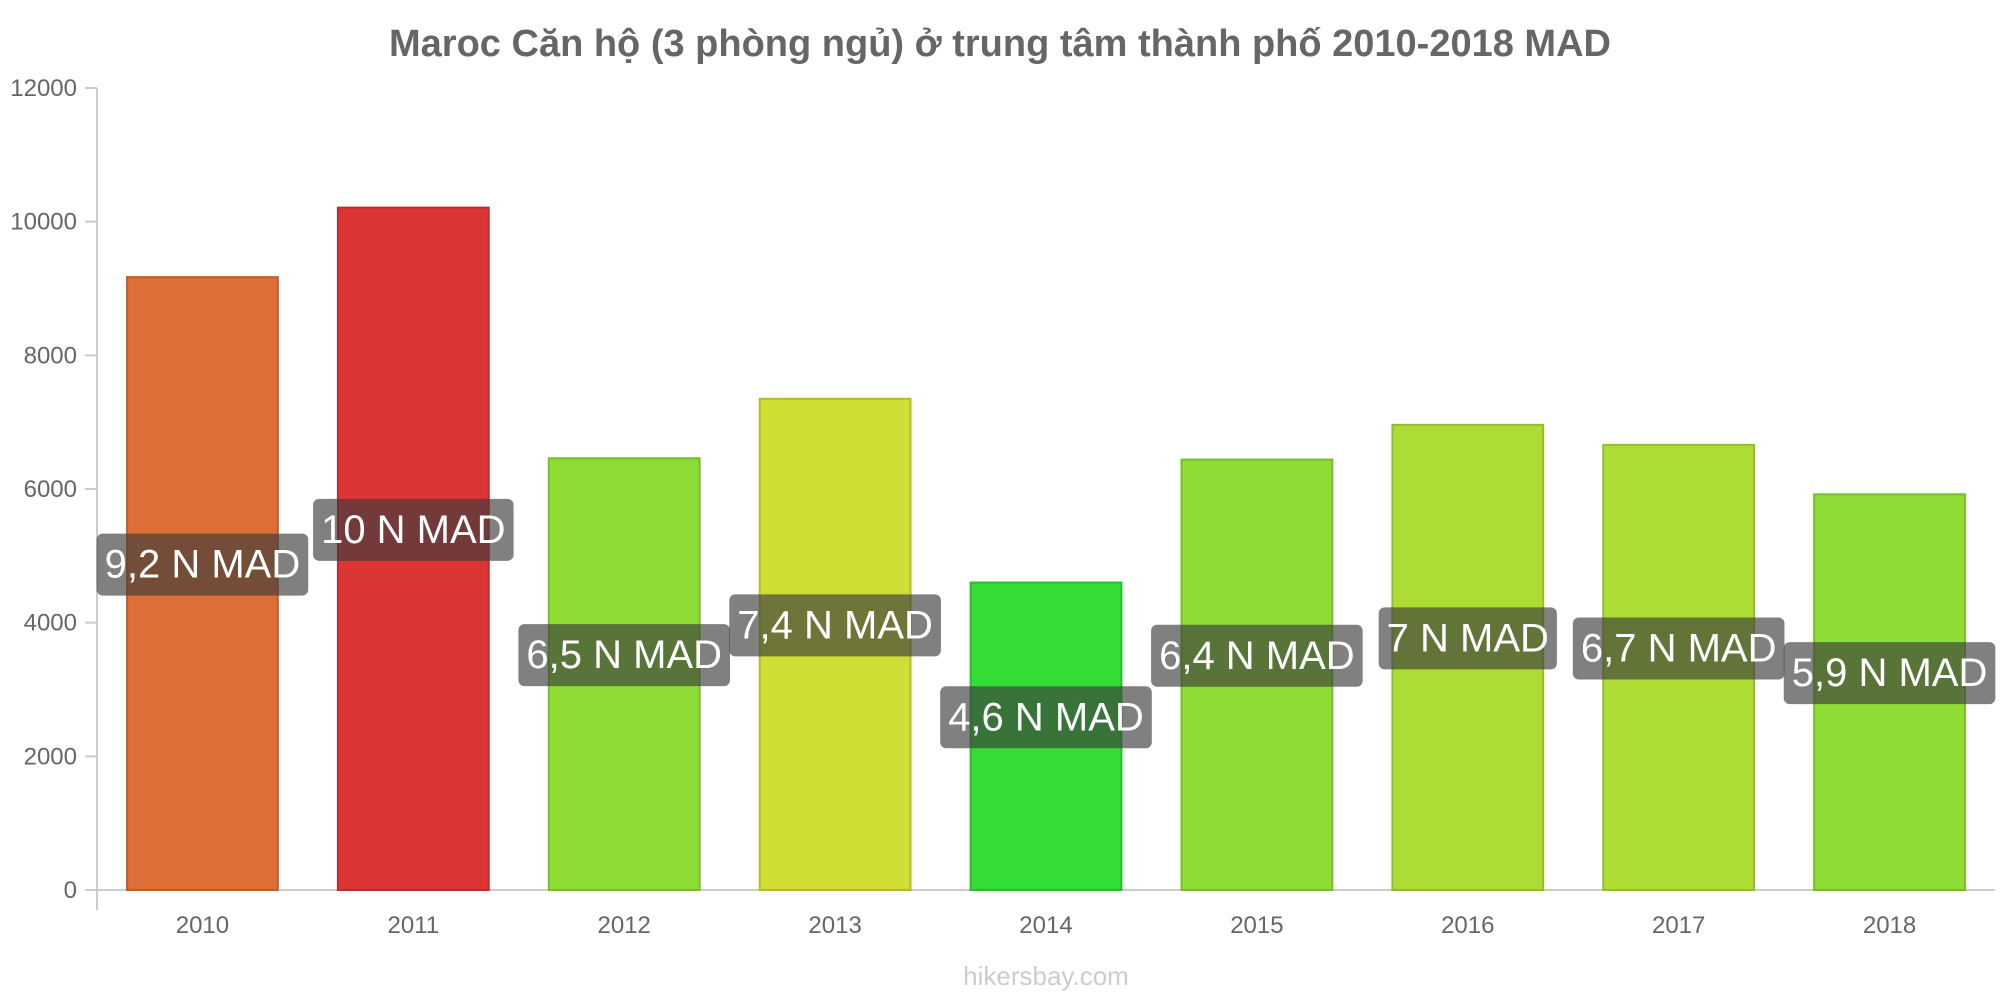  I want to click on data-label-text: 5,9 N MAD, so click(1890, 673).